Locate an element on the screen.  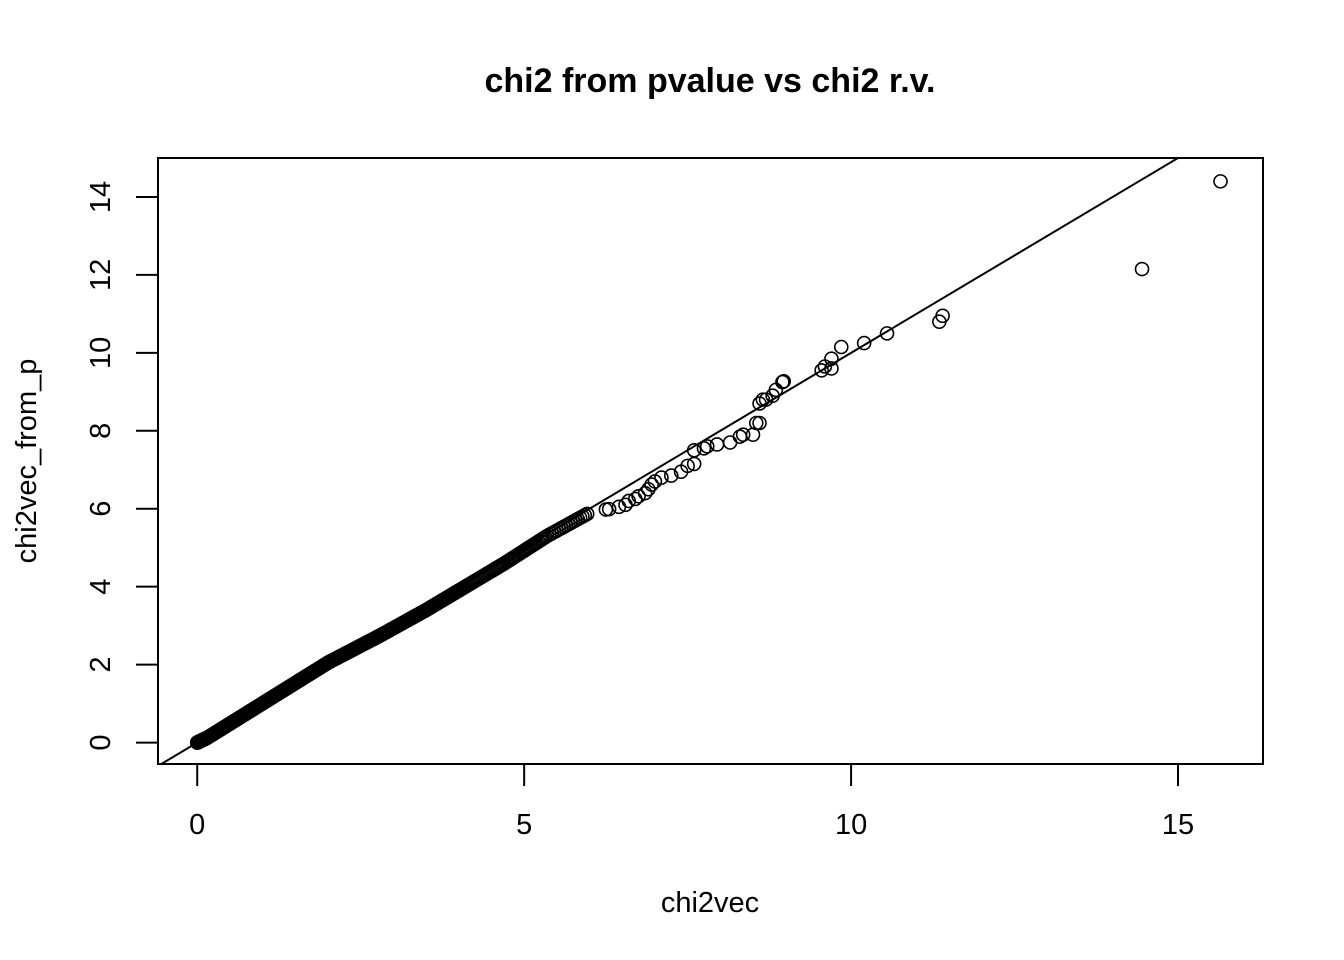
y-tick-label: 10 is located at coordinates (101, 353).